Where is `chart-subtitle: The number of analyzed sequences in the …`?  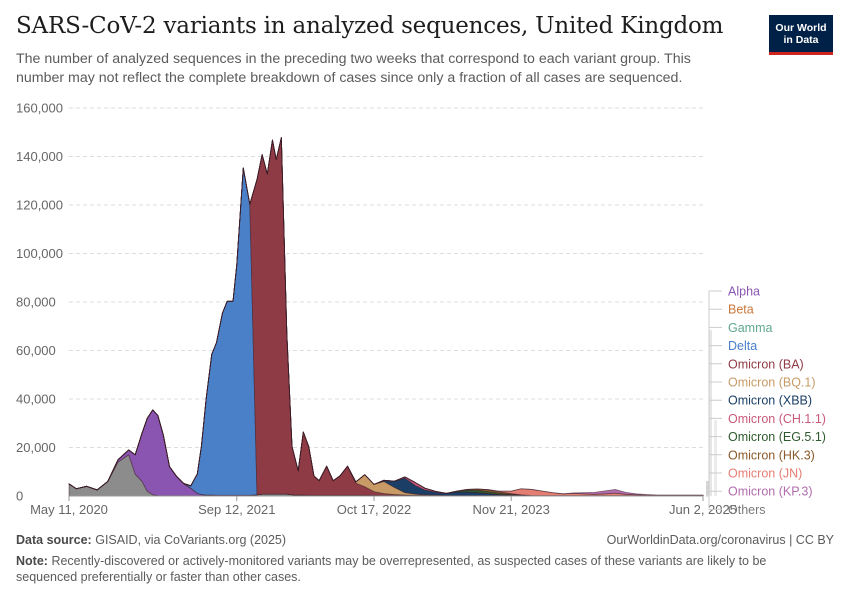 chart-subtitle: The number of analyzed sequences in the … is located at coordinates (353, 68).